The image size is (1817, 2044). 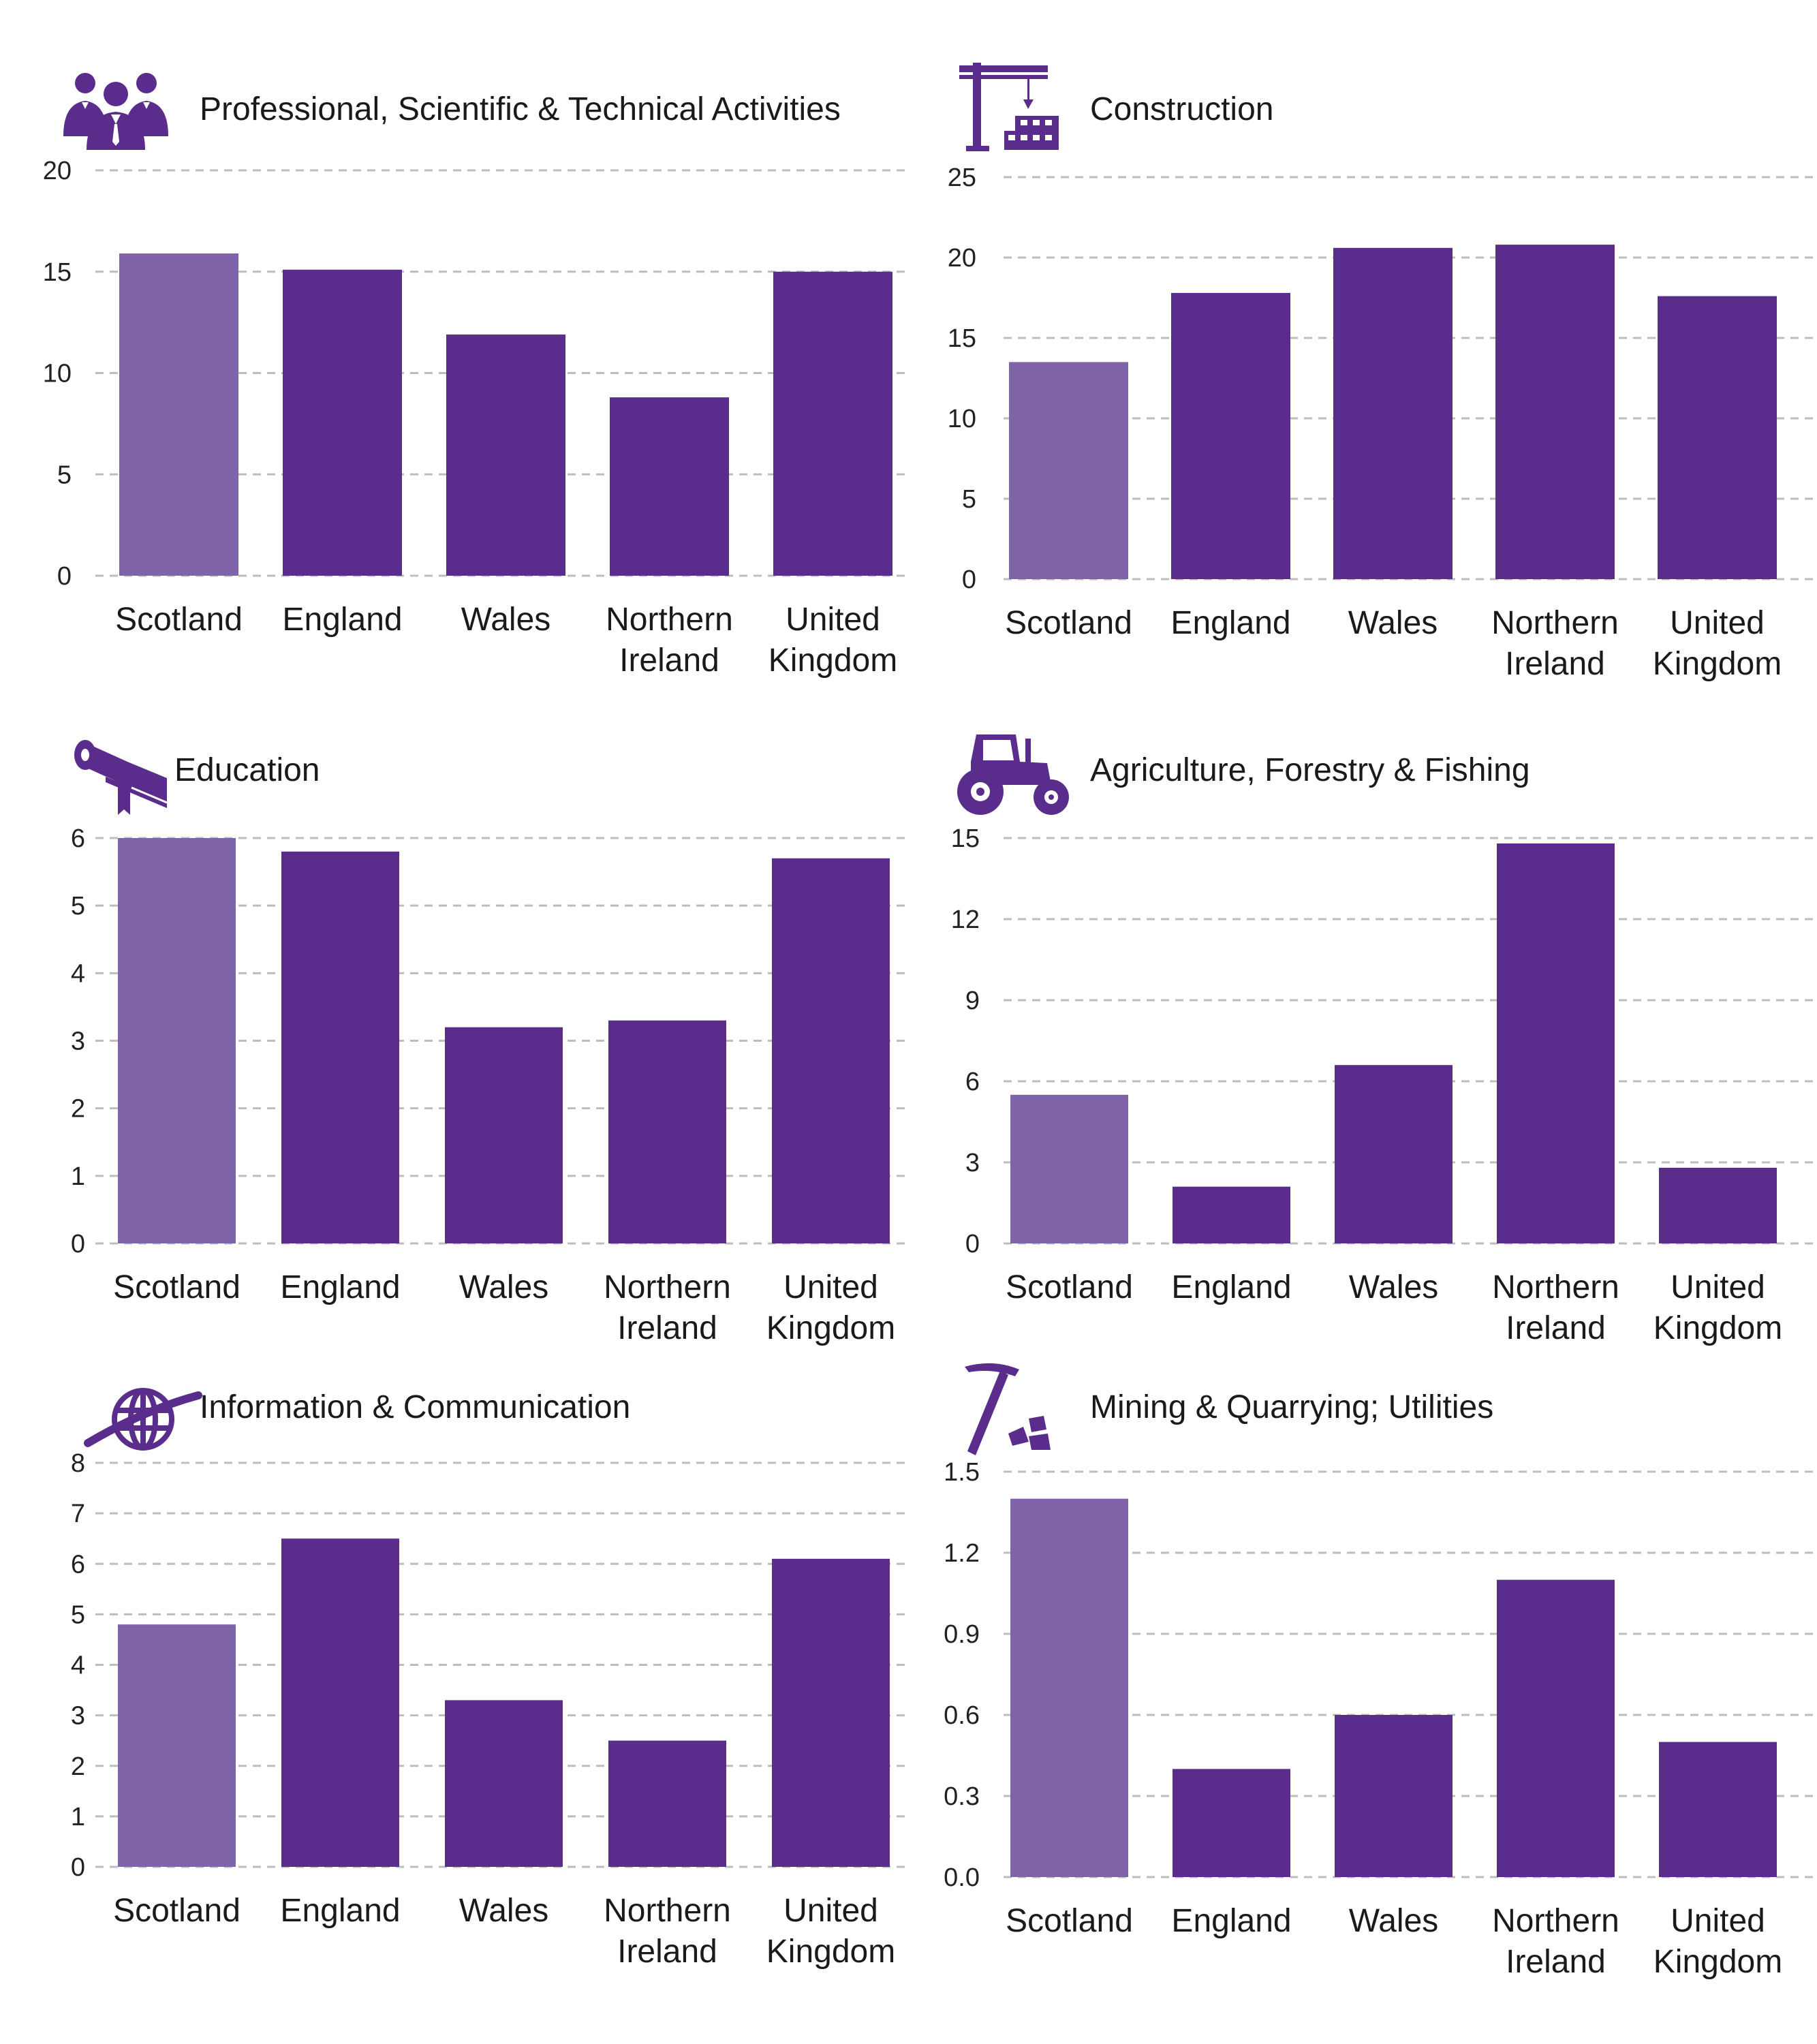 I want to click on y-tick-label: 2, so click(x=78, y=1767).